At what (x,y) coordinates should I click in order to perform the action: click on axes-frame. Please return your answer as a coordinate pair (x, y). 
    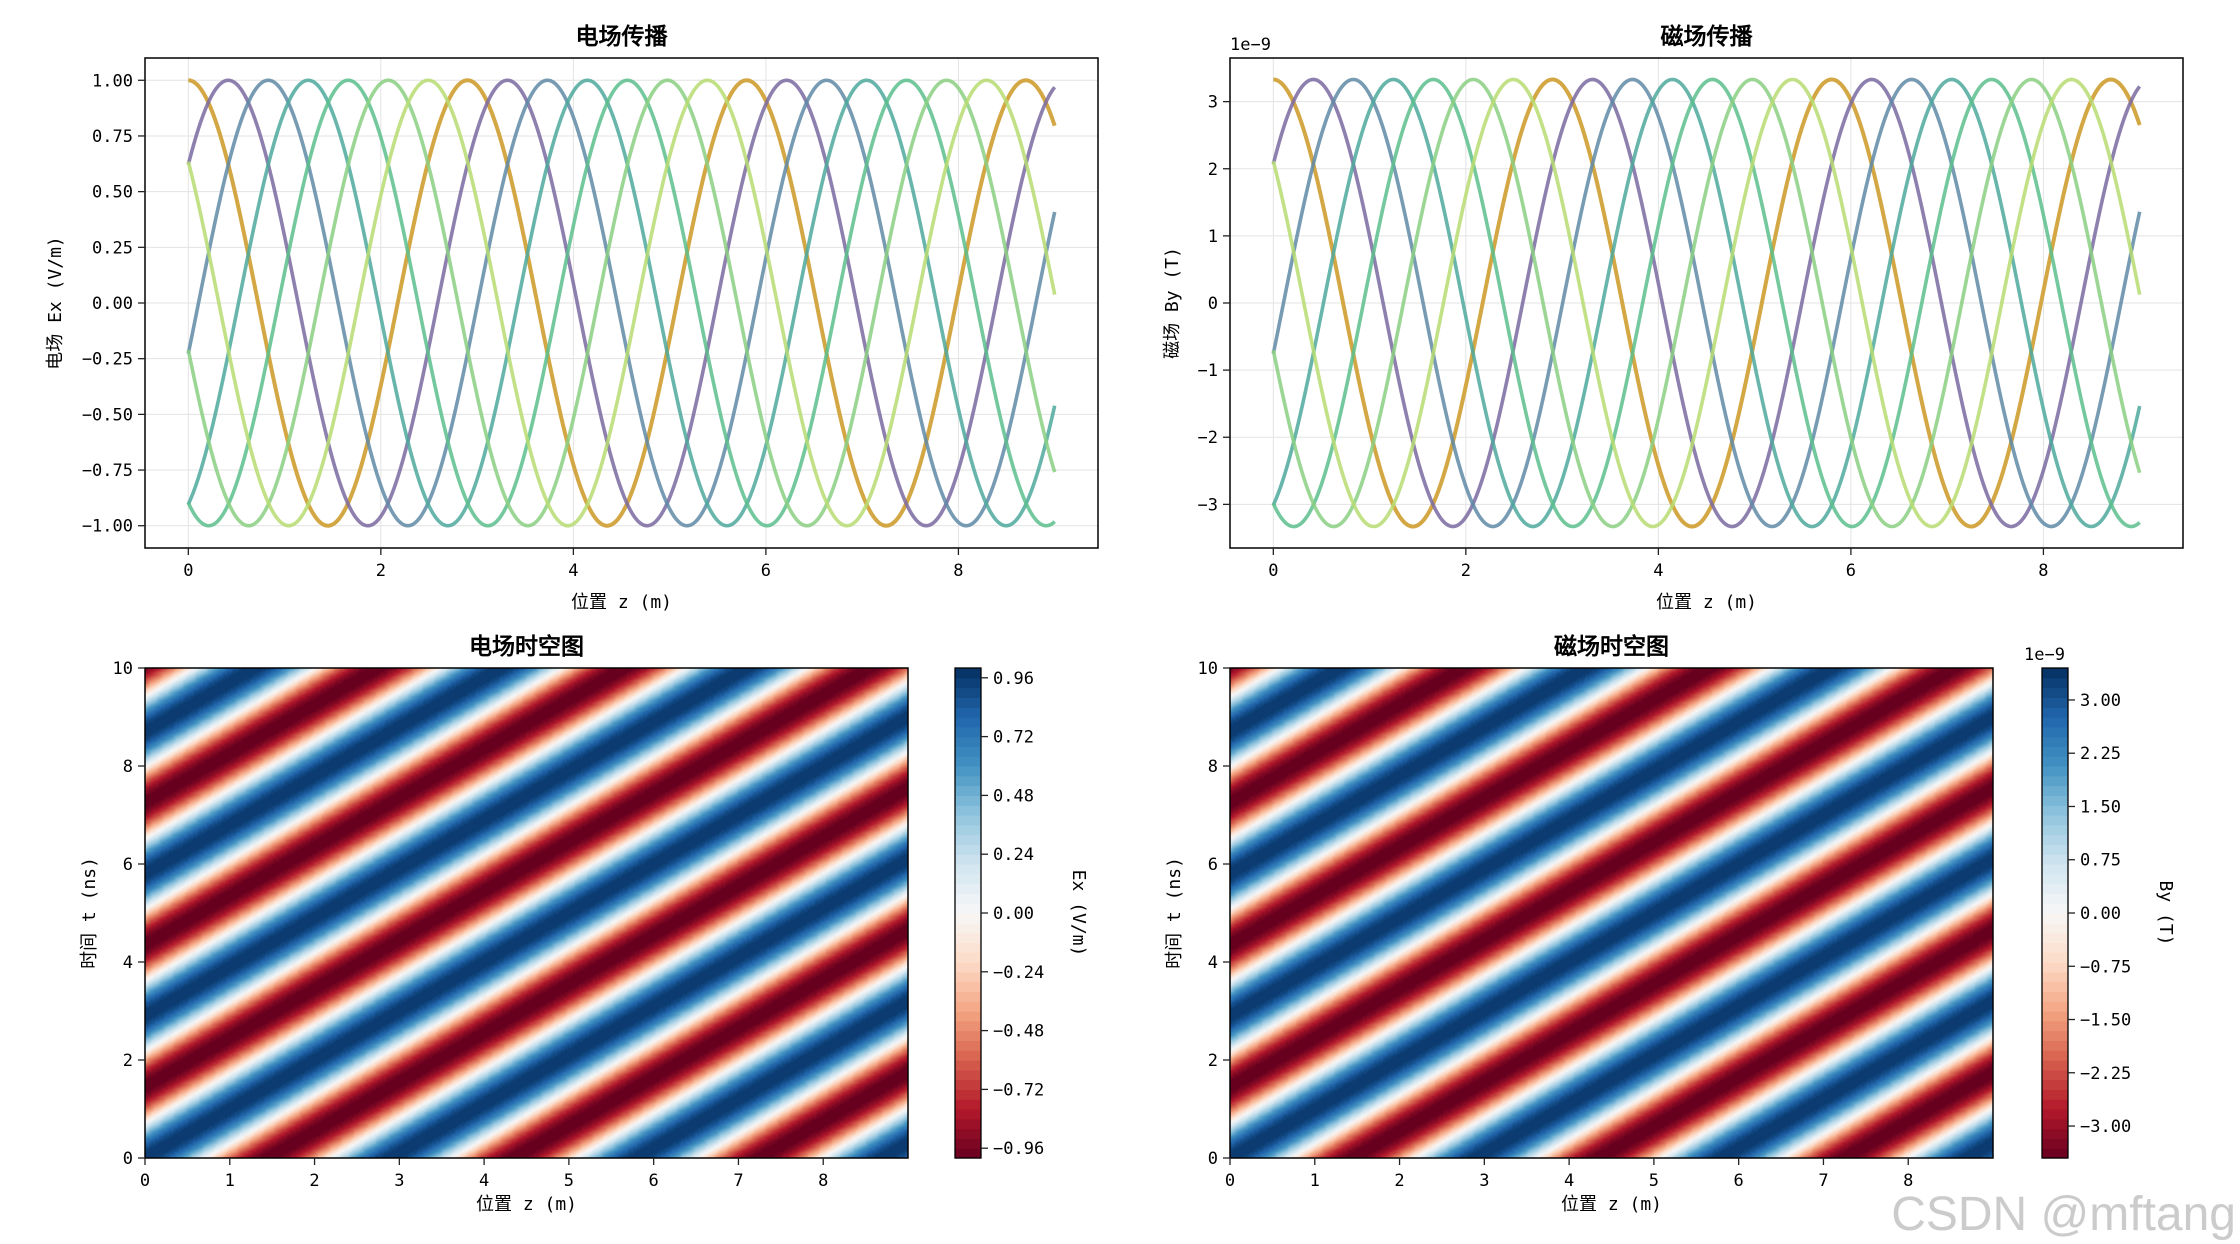
    Looking at the image, I should click on (1611, 913).